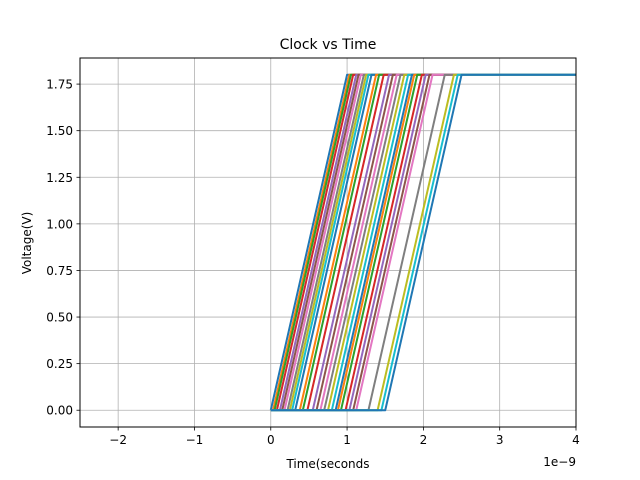  Describe the element at coordinates (500, 440) in the screenshot. I see `x-tick-label: 3` at that location.